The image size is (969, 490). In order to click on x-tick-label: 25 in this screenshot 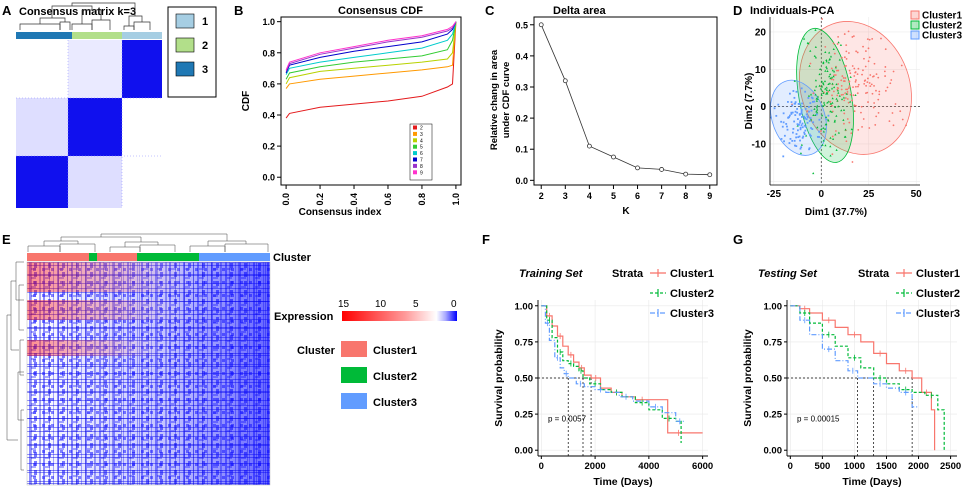, I will do `click(869, 194)`.